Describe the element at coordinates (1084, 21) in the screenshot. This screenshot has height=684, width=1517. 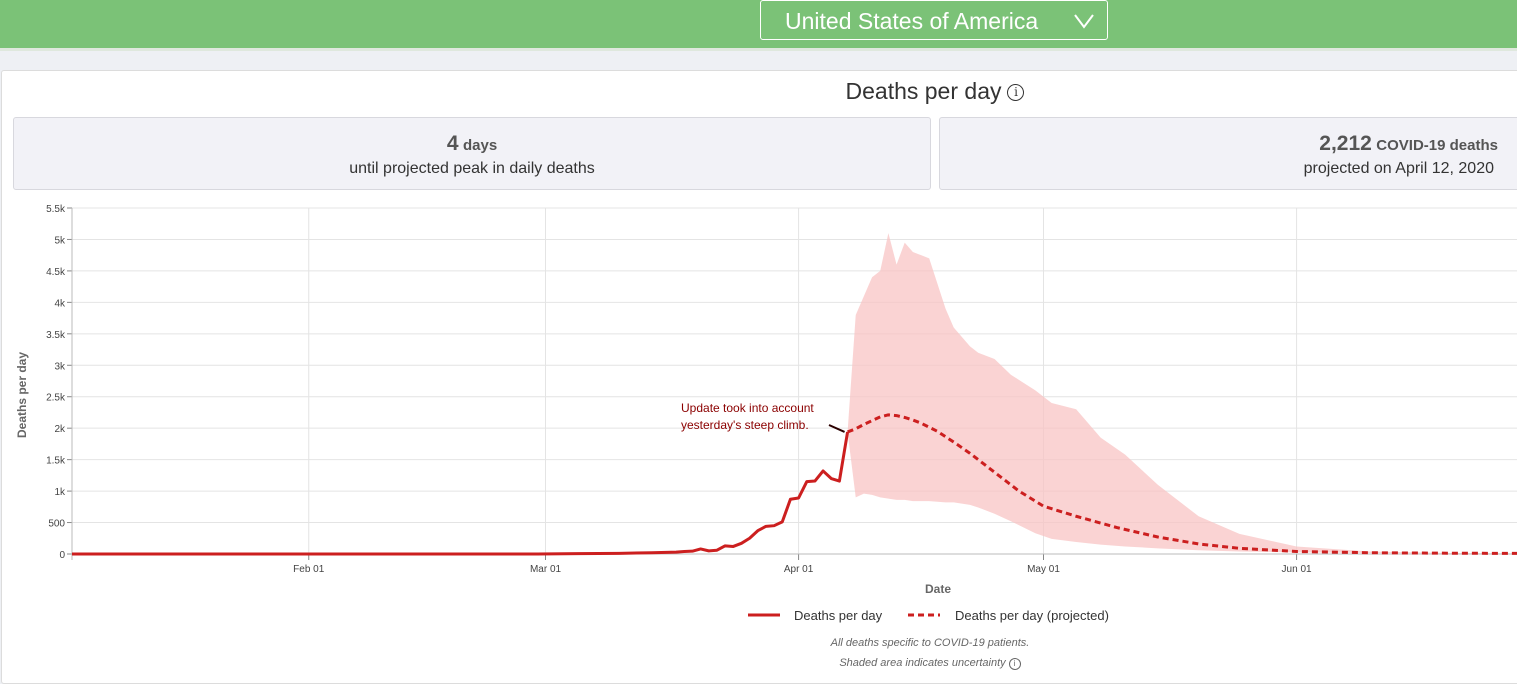
I see `chevron-down-icon` at that location.